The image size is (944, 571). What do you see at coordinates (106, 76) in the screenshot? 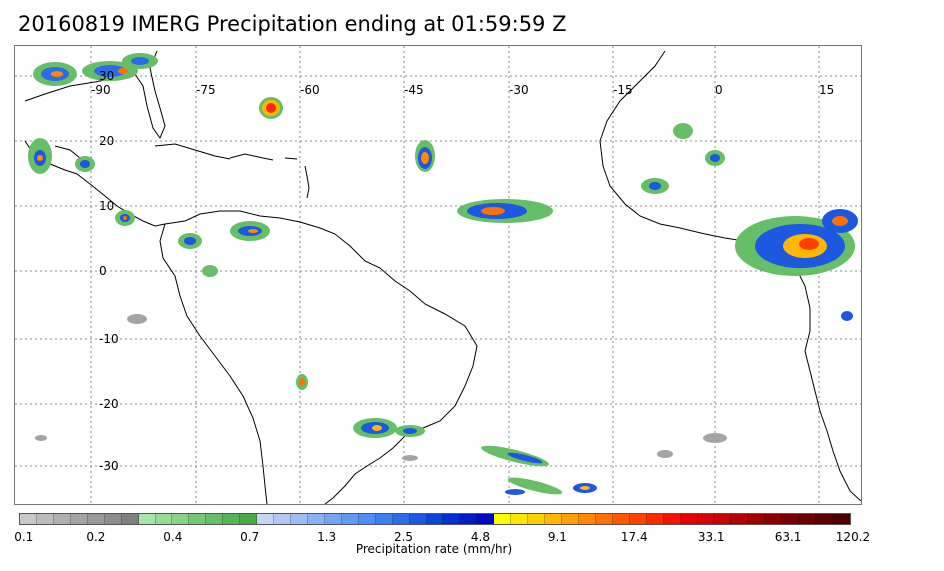
I see `latitude-label: 30` at bounding box center [106, 76].